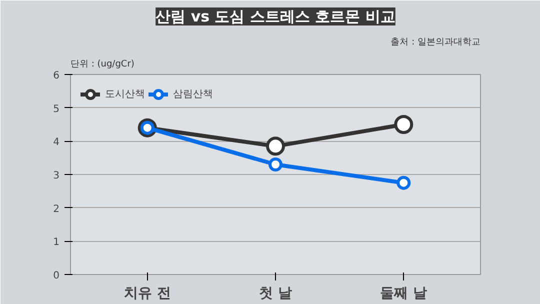 The height and width of the screenshot is (304, 540). I want to click on y-tick-label: 1, so click(56, 242).